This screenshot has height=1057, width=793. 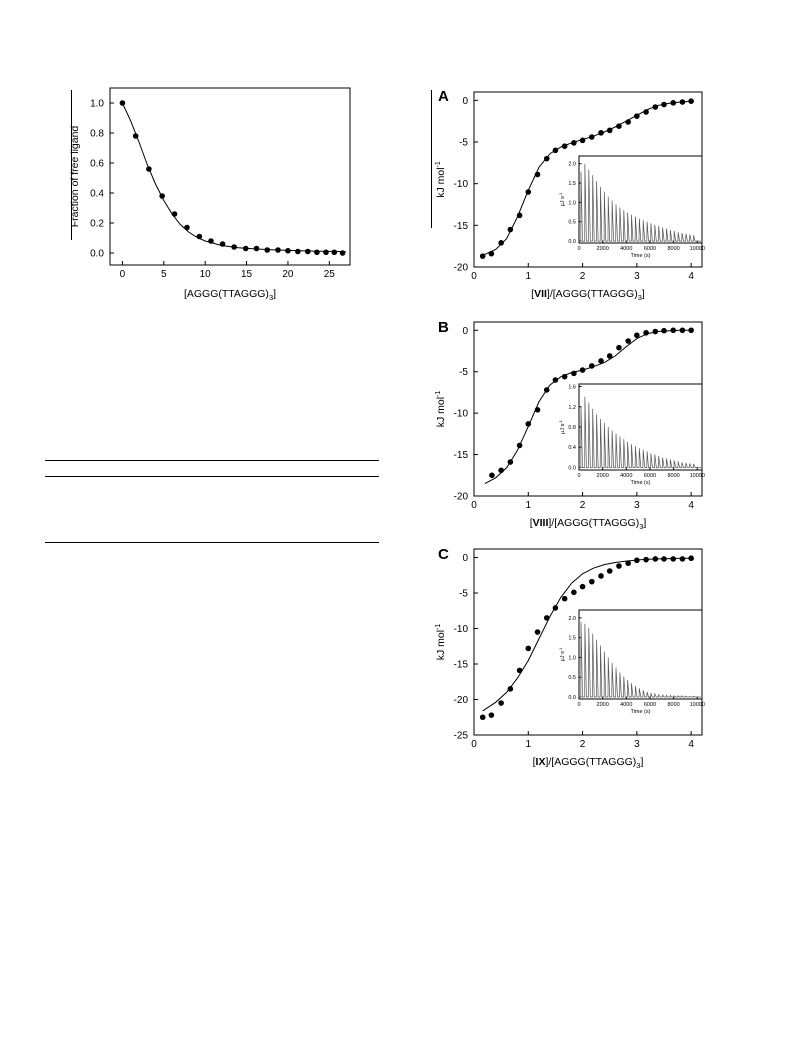 What do you see at coordinates (572, 639) in the screenshot?
I see `panel-c-inset-y-tick-label: 1.5` at bounding box center [572, 639].